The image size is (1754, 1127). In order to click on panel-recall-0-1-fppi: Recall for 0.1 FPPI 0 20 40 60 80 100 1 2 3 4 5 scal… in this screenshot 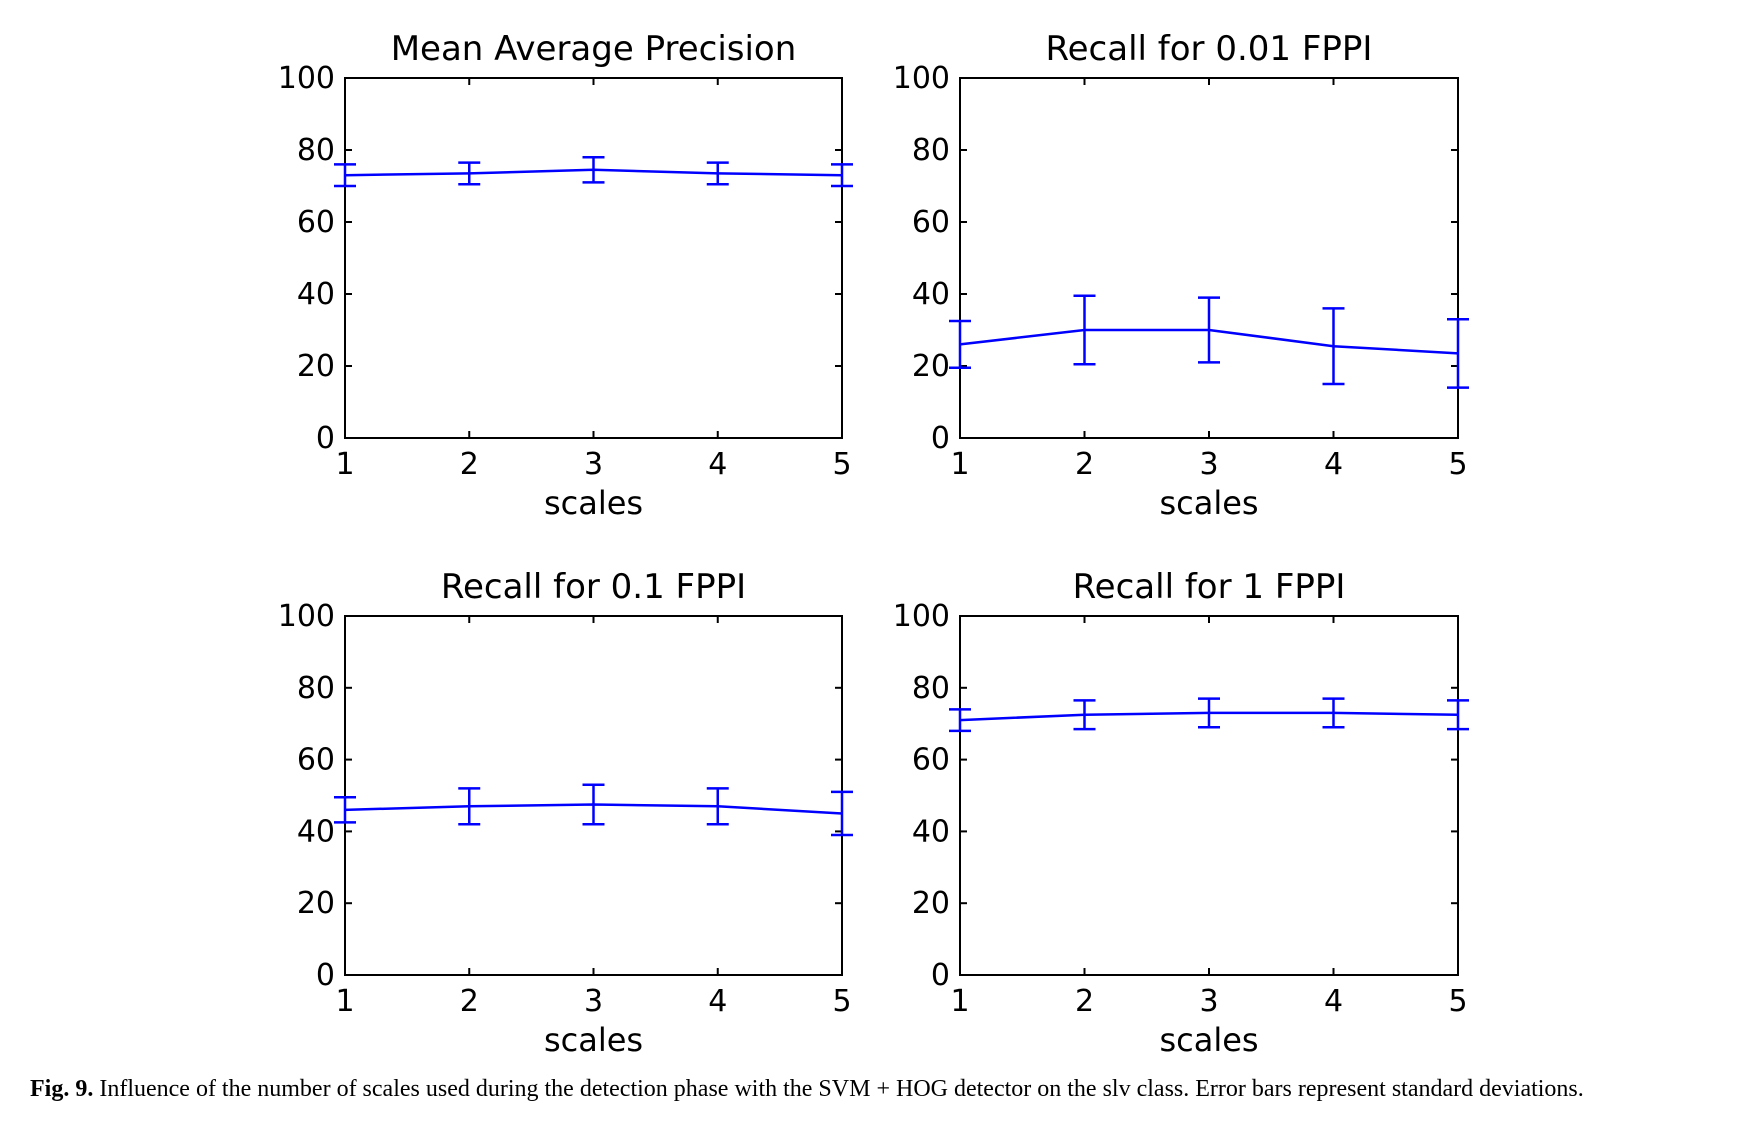, I will do `click(565, 813)`.